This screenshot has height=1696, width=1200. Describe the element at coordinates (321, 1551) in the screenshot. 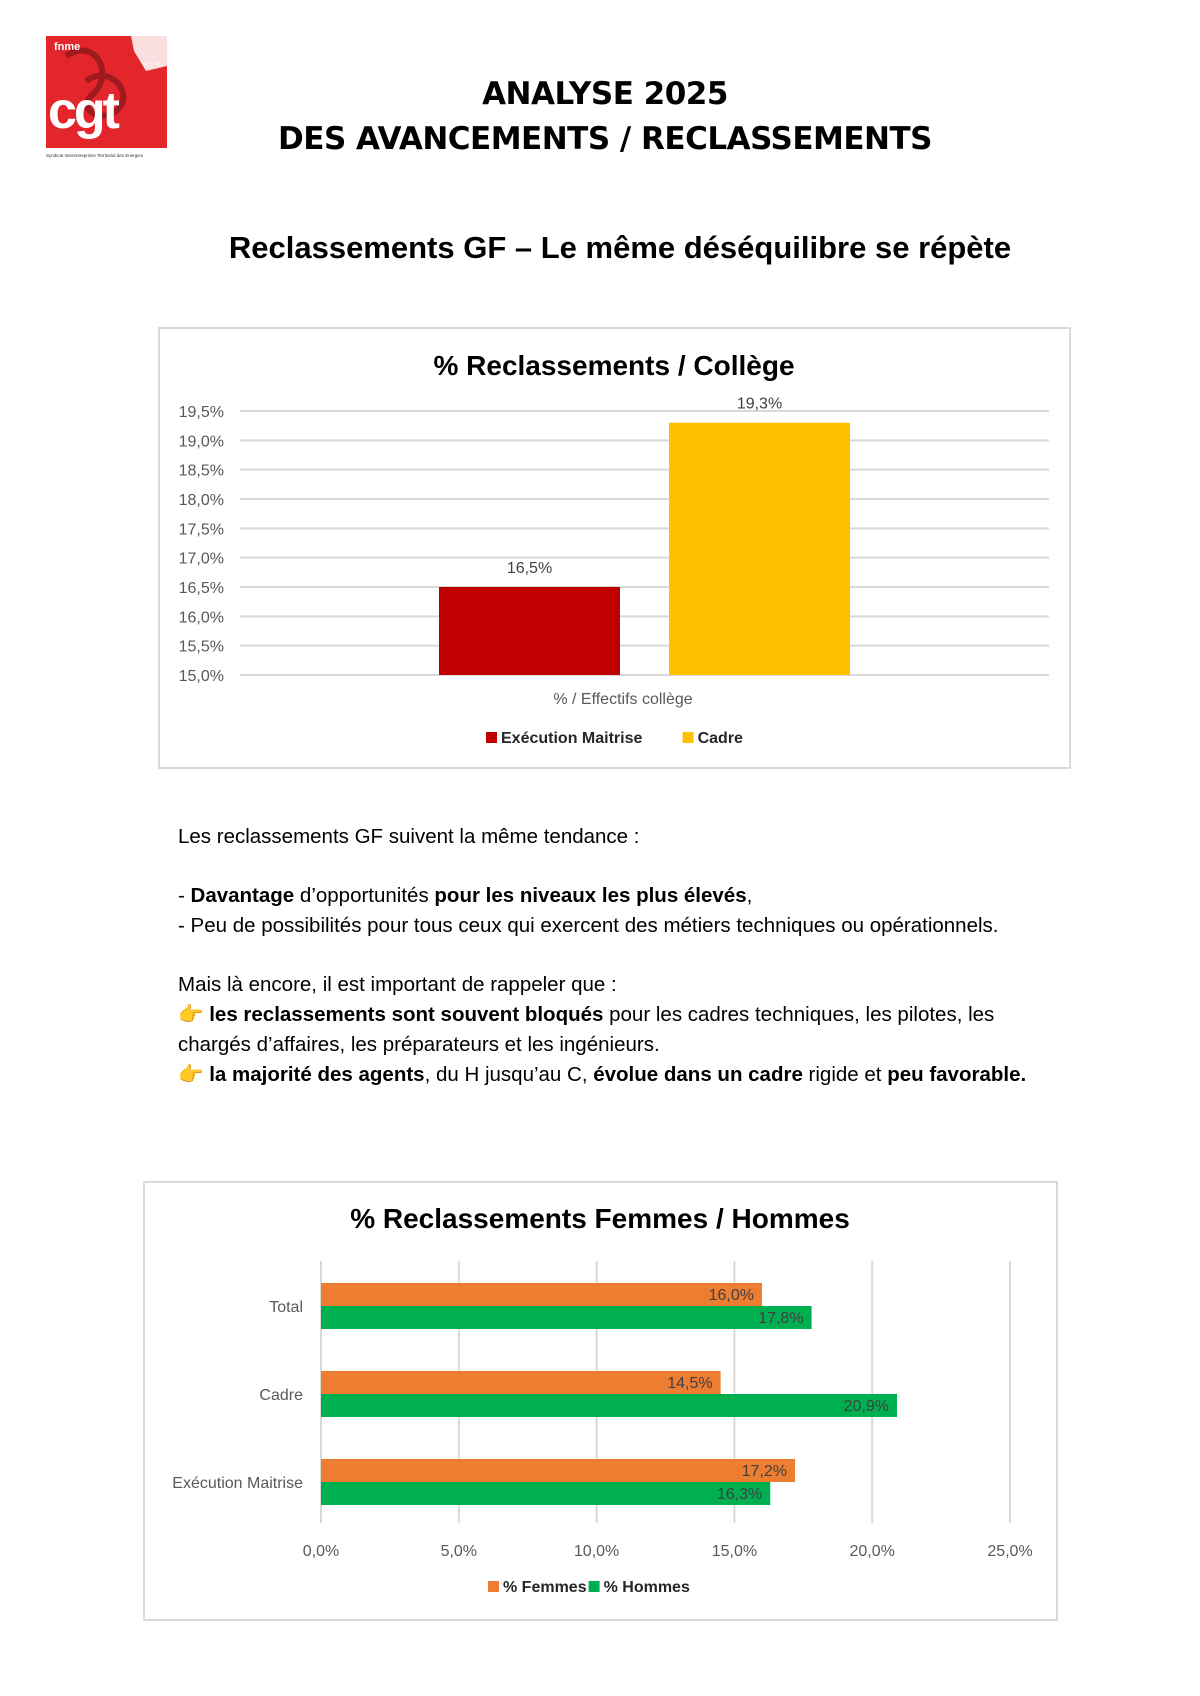

I see `x-tick-label: 0,0%` at that location.